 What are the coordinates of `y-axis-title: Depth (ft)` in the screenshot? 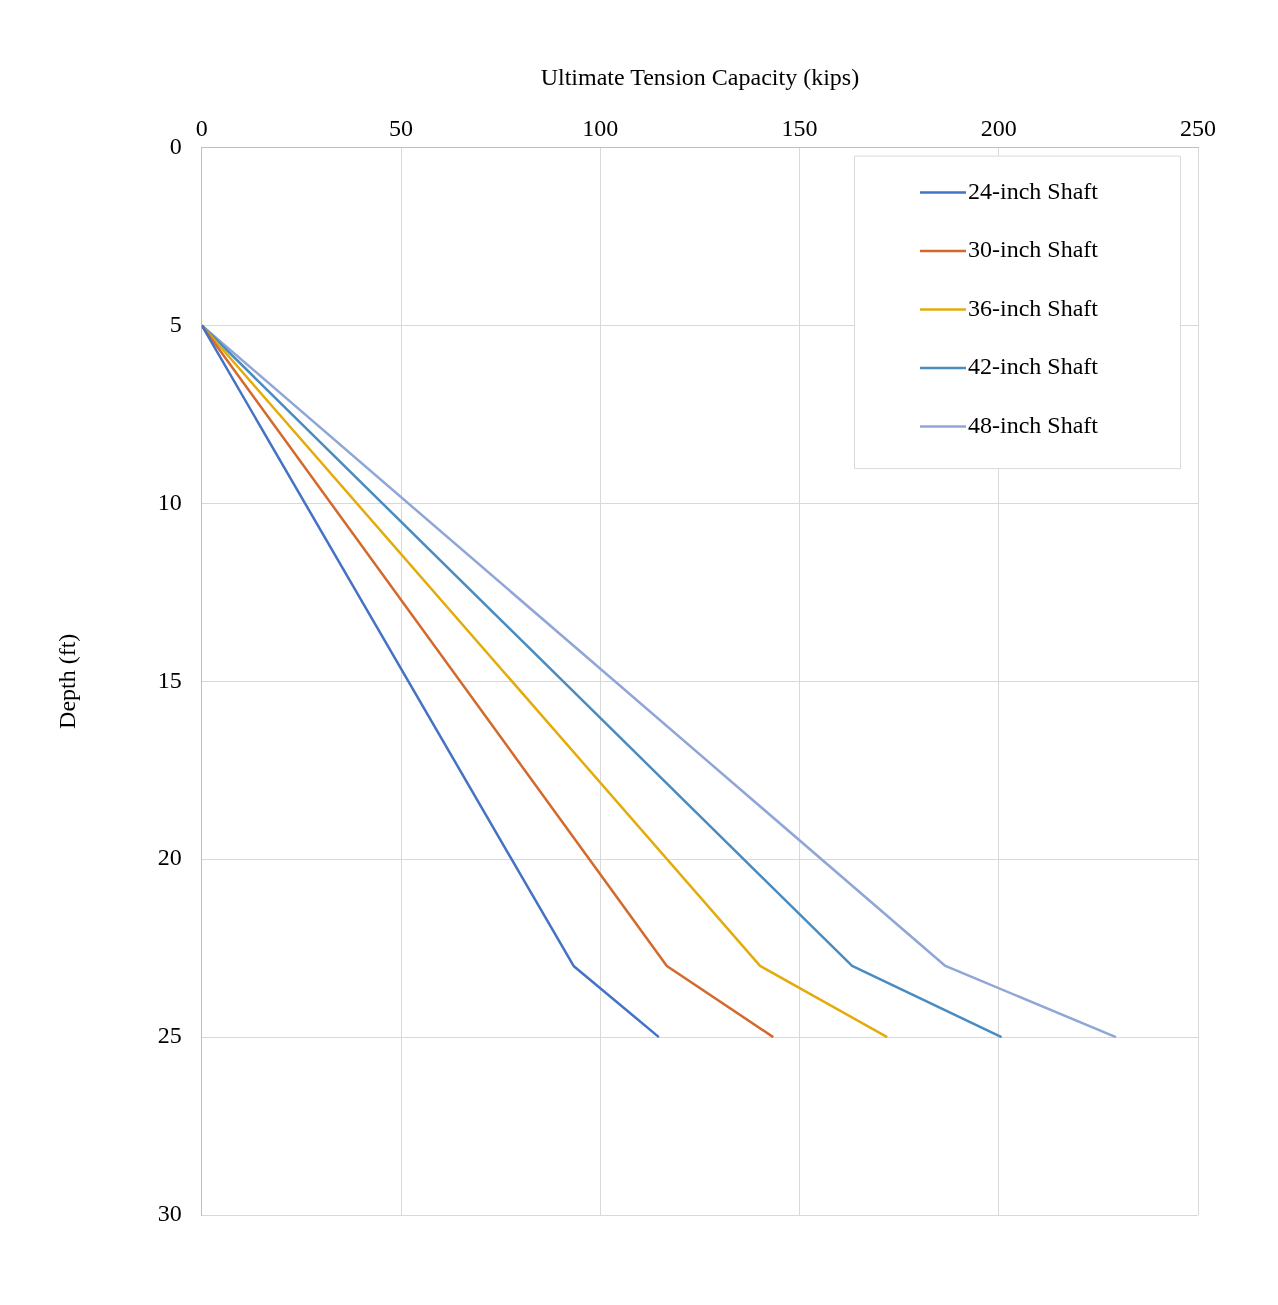 It's located at (66, 681).